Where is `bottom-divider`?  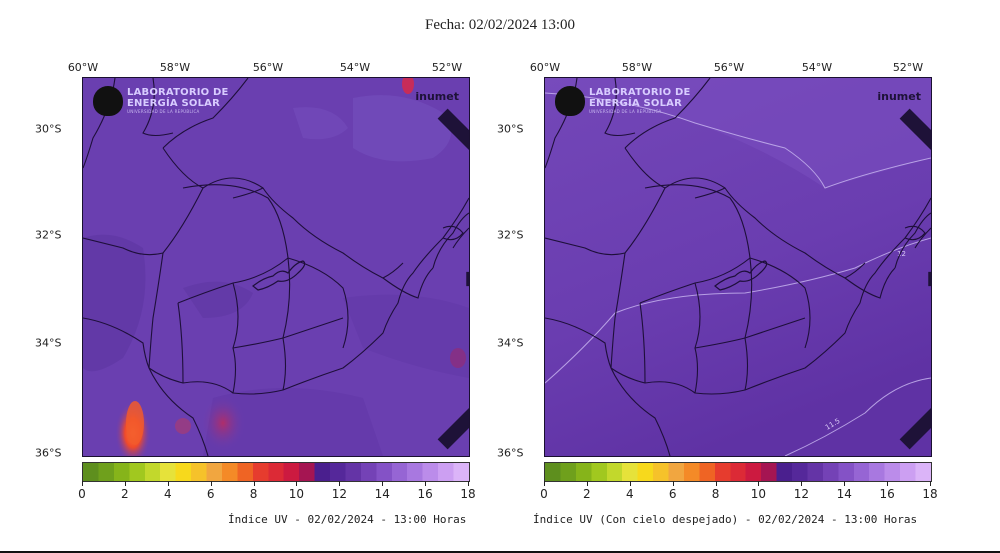
bottom-divider is located at coordinates (500, 552).